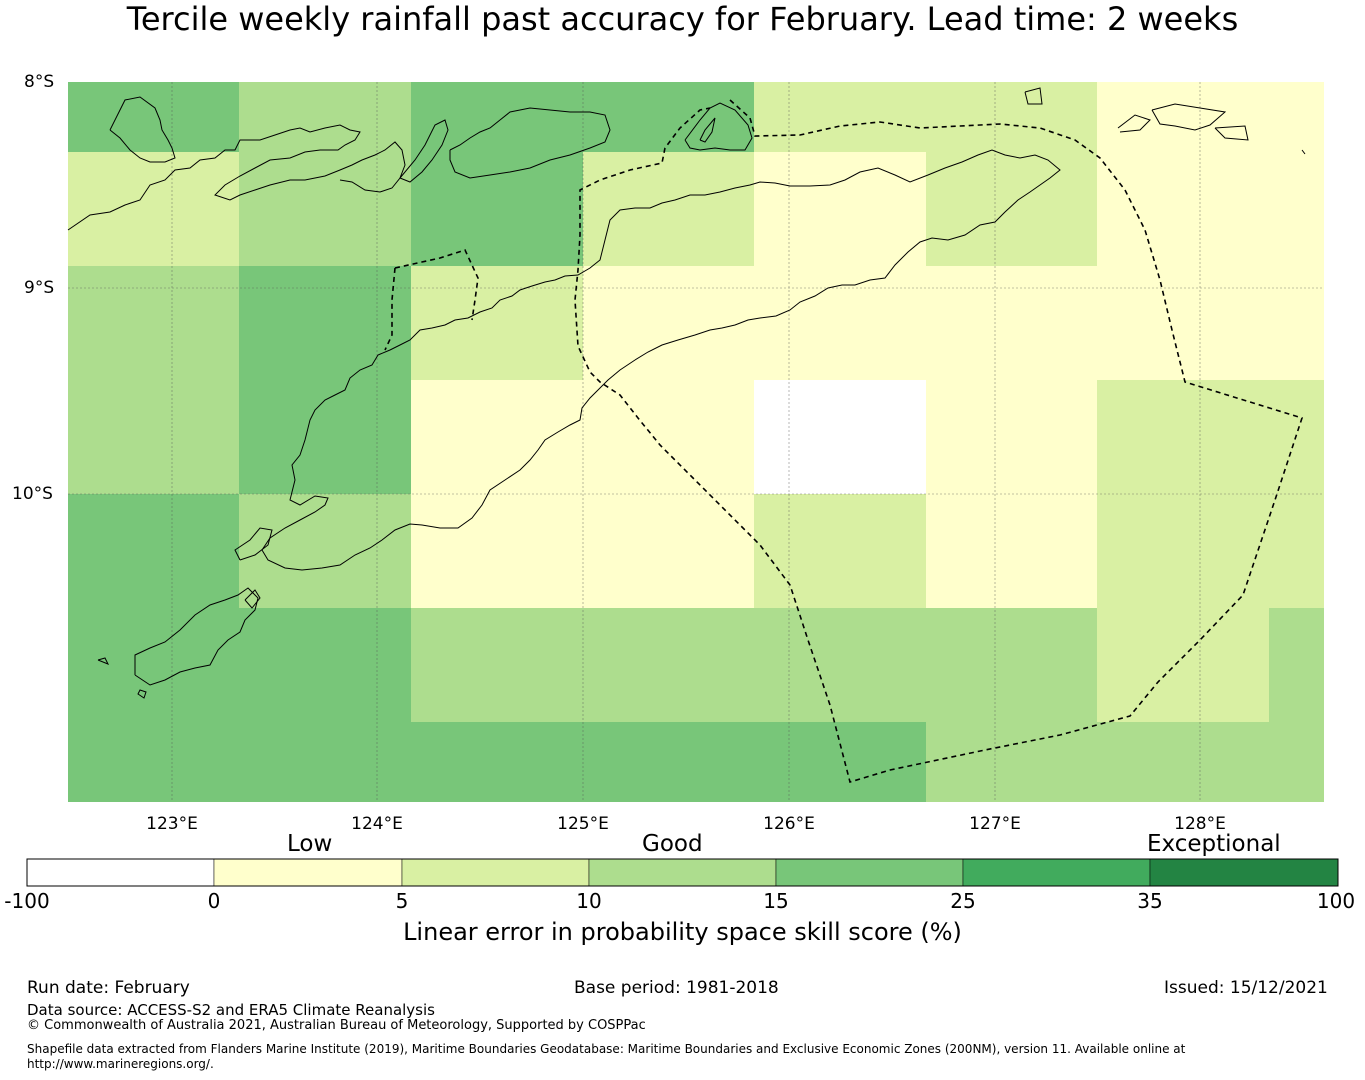  I want to click on colorbar-tick-10: 10, so click(589, 901).